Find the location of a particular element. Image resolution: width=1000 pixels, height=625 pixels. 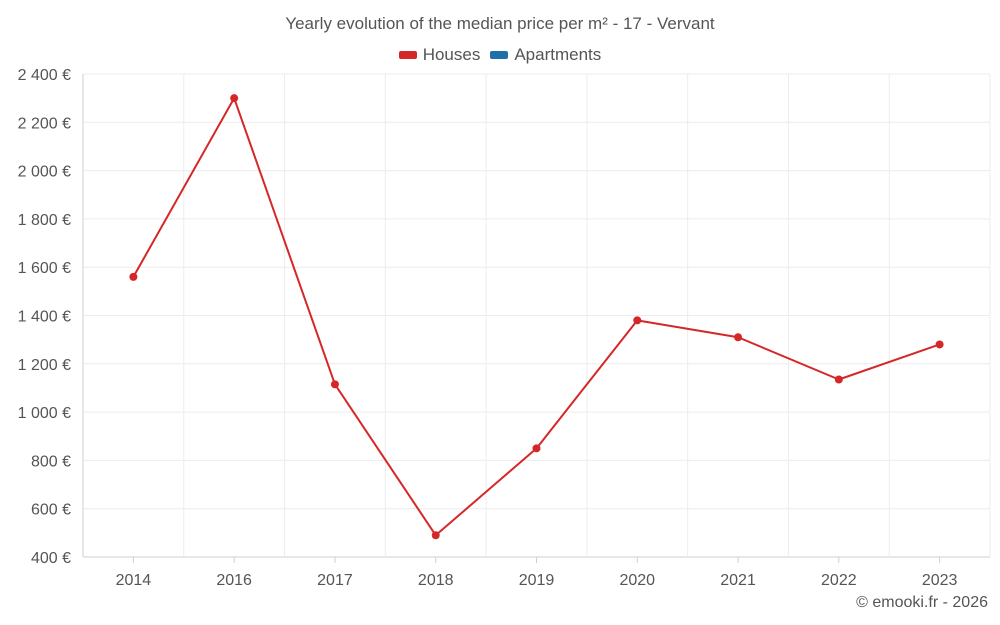

legend-swatch-apartments is located at coordinates (499, 55).